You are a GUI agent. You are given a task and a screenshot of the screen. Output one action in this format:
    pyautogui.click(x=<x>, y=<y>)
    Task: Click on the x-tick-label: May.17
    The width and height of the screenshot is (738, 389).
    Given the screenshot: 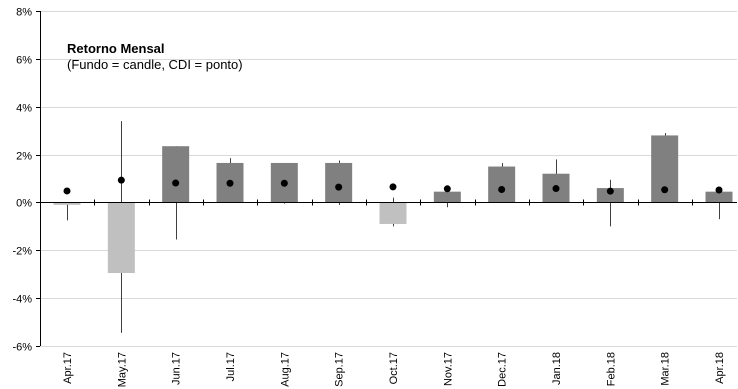 What is the action you would take?
    pyautogui.click(x=122, y=369)
    